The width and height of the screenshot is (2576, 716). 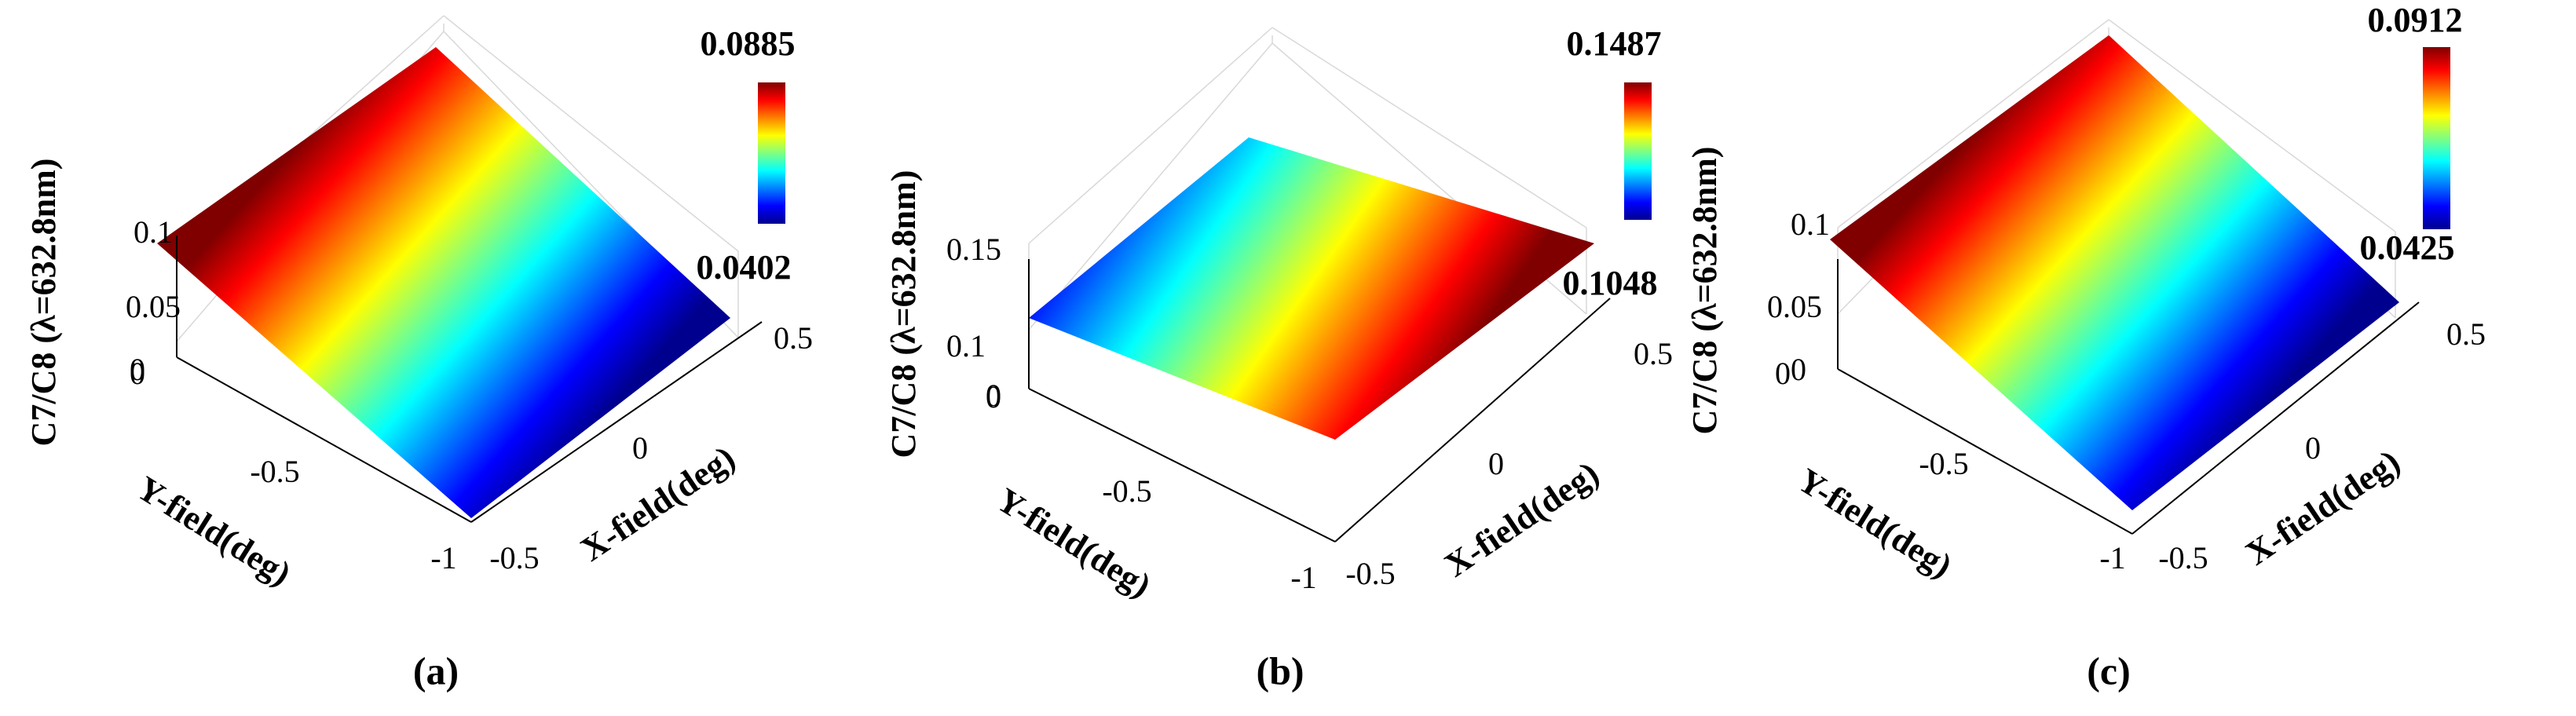 I want to click on colorbar-min-label: 0.0402, so click(x=744, y=267).